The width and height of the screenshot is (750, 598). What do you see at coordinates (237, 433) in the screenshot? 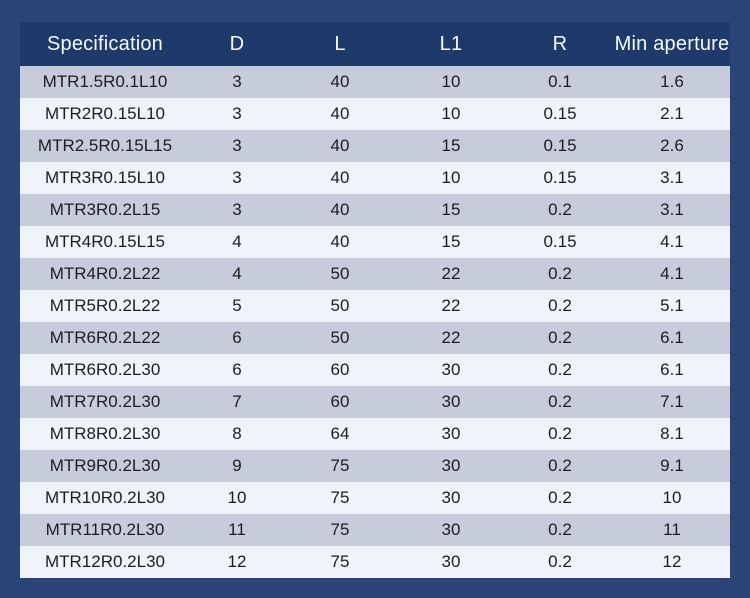
I see `cell-d: 8` at bounding box center [237, 433].